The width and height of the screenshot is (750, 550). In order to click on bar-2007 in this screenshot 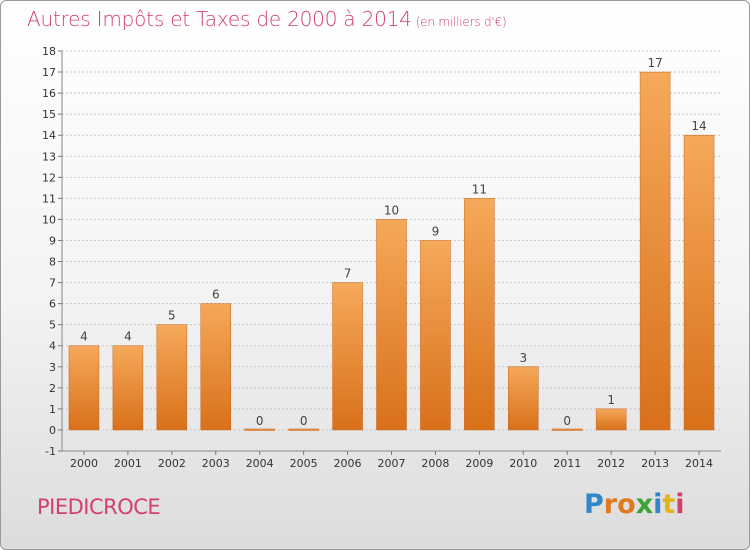, I will do `click(391, 325)`.